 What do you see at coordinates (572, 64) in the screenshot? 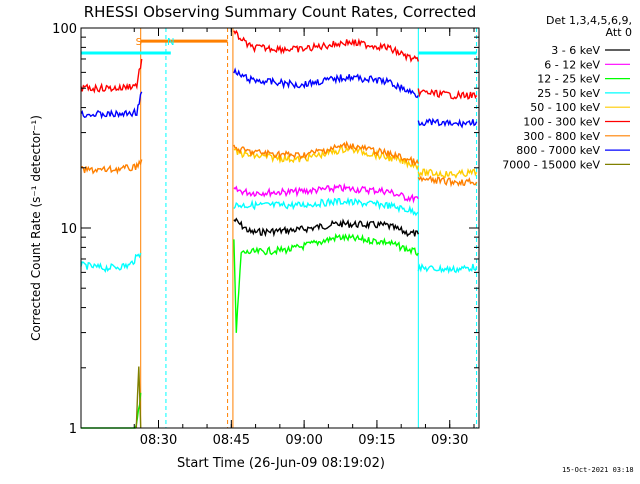
I see `legend-label: 6 - 12 keV` at bounding box center [572, 64].